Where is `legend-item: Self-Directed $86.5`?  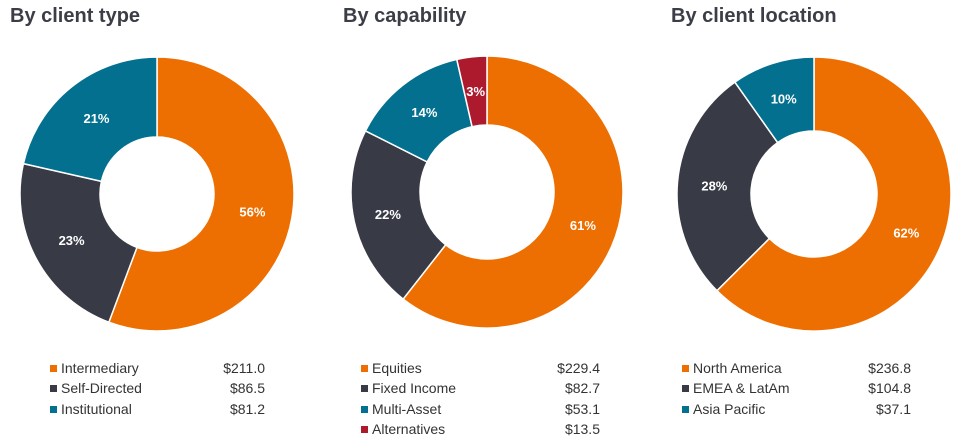 legend-item: Self-Directed $86.5 is located at coordinates (157, 388).